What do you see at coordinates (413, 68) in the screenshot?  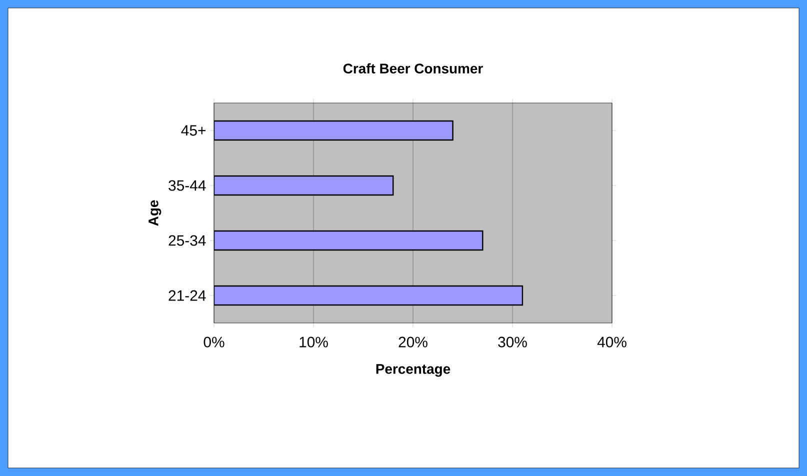 I see `chart-title: Craft Beer Consumer` at bounding box center [413, 68].